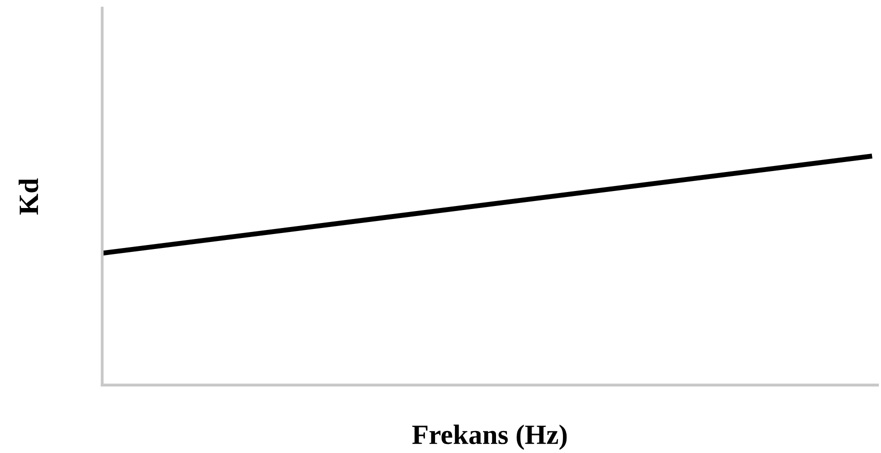  I want to click on y-axis-title: Kd, so click(28, 196).